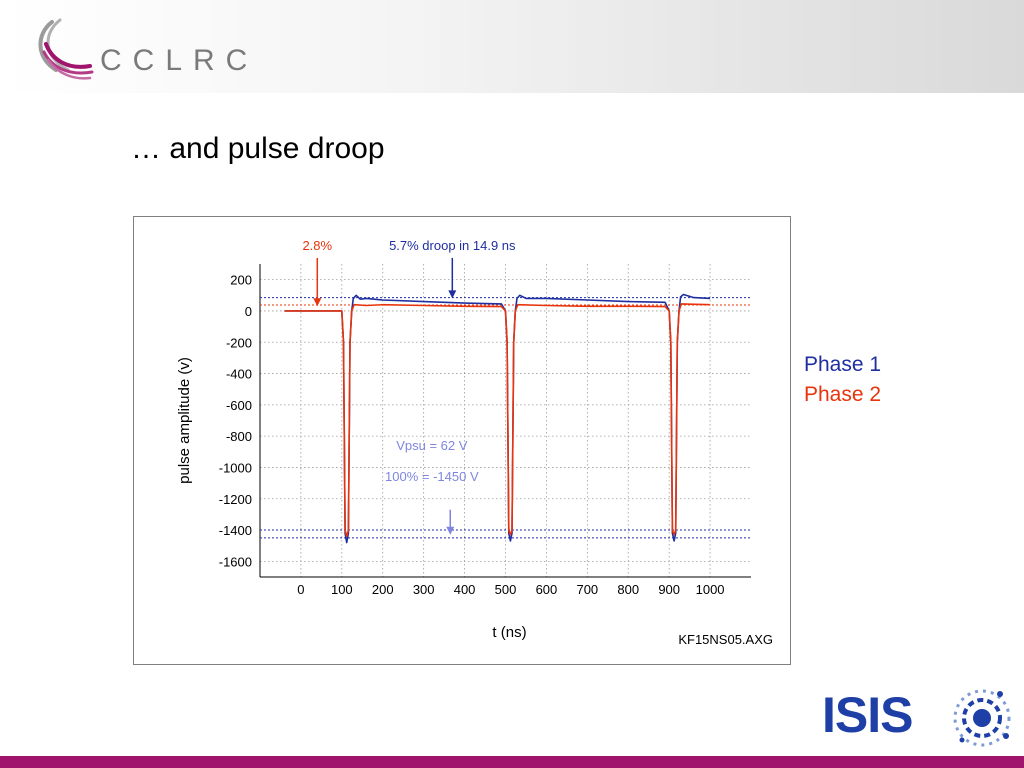 Image resolution: width=1024 pixels, height=768 pixels. What do you see at coordinates (66, 49) in the screenshot?
I see `cclrc-swirl-icon` at bounding box center [66, 49].